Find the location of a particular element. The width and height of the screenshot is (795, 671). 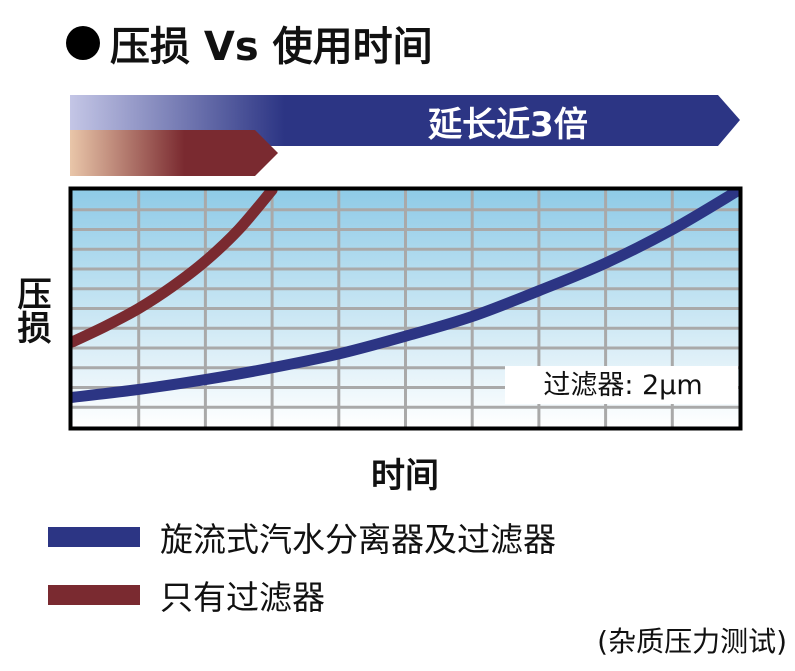

chart-title-text: 压损 Vs 使用时间 is located at coordinates (271, 47).